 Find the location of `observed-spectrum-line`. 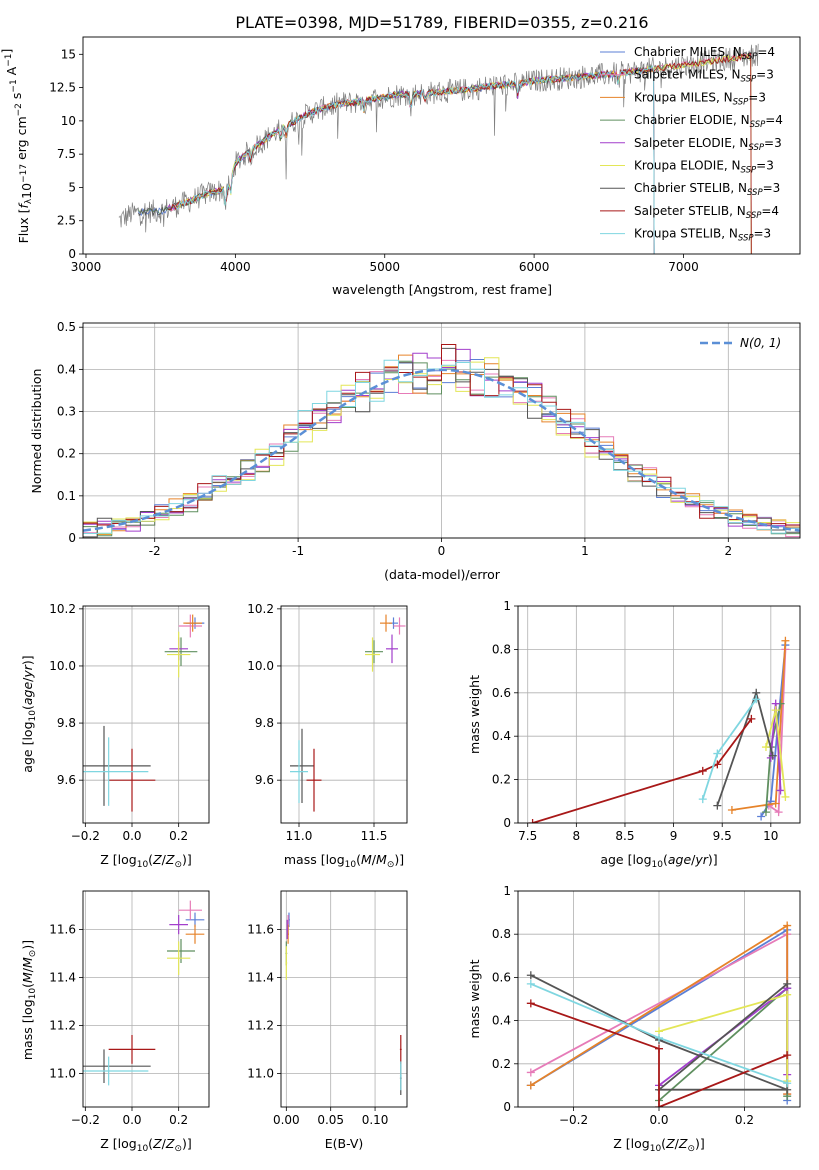

observed-spectrum-line is located at coordinates (438, 138).